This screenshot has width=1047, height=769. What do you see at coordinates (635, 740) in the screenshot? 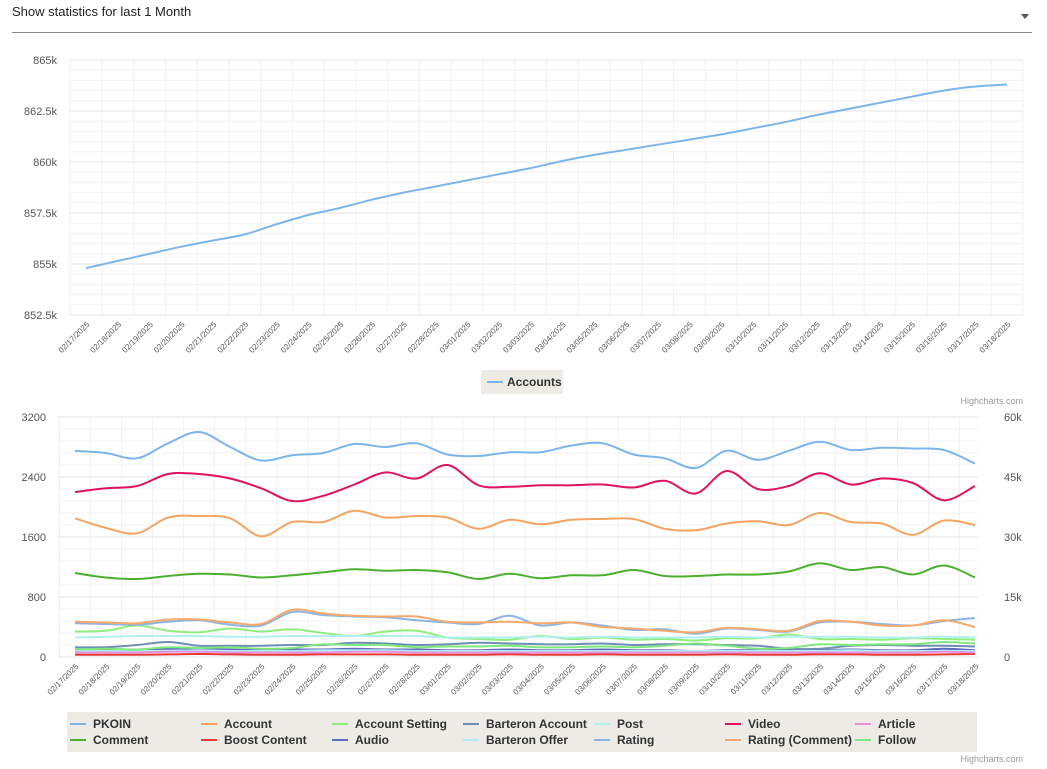
I see `legend-item-rating: Rating` at bounding box center [635, 740].